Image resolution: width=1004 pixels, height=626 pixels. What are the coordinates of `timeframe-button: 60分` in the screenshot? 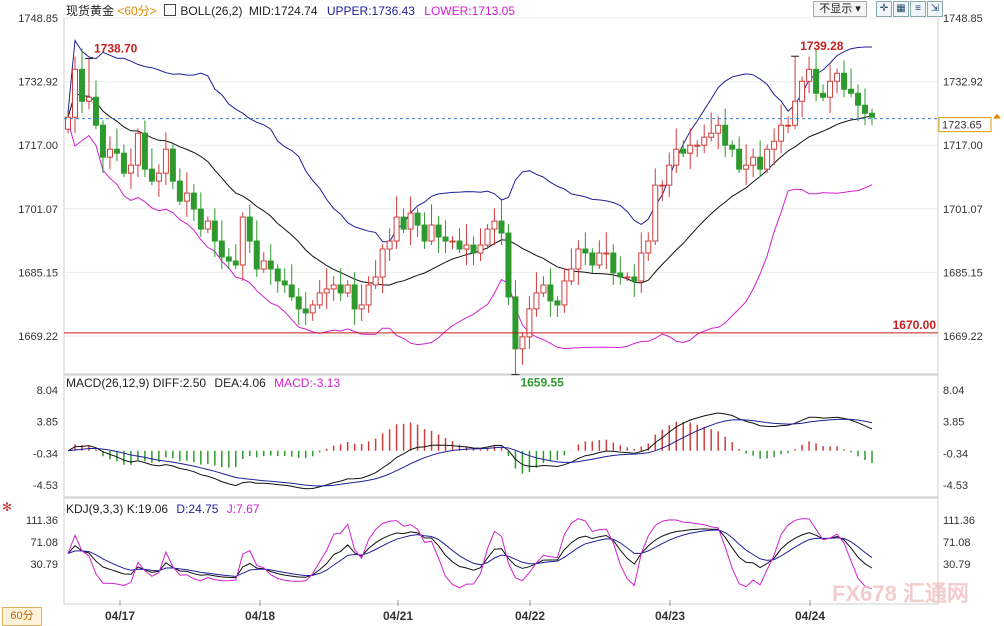 It's located at (22, 616).